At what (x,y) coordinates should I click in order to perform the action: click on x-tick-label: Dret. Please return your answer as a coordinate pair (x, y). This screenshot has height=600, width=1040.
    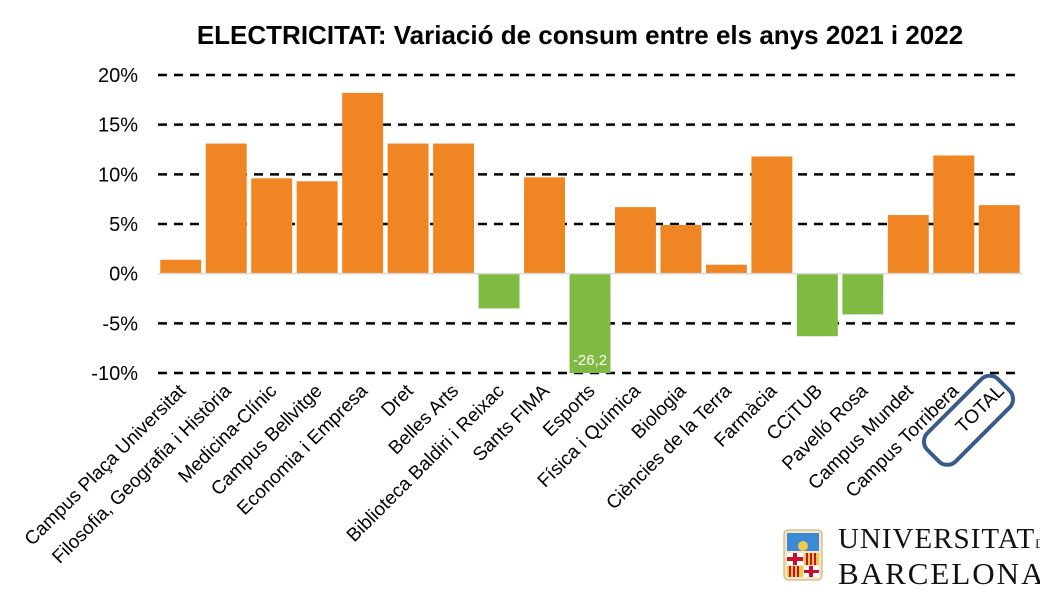
    Looking at the image, I should click on (397, 400).